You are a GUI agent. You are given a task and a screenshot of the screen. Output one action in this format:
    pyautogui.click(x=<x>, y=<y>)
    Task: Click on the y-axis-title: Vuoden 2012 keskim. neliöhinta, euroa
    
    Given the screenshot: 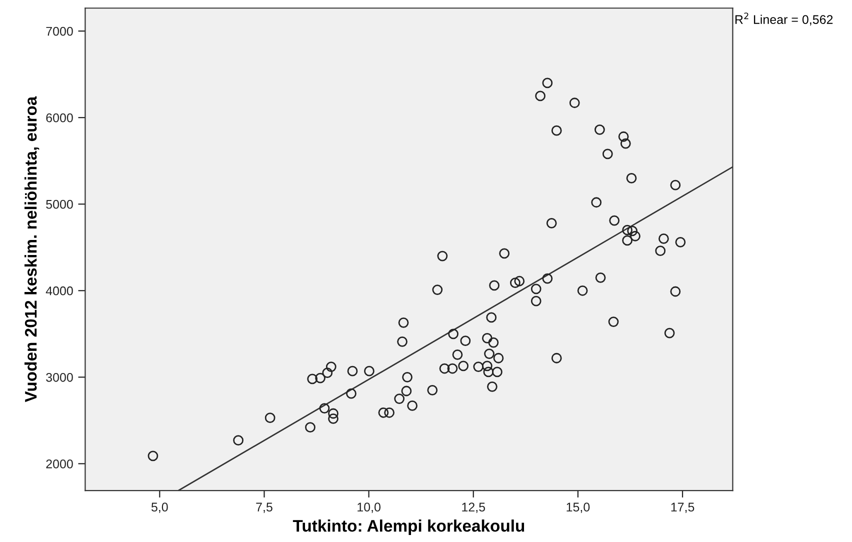 What is the action you would take?
    pyautogui.click(x=32, y=249)
    